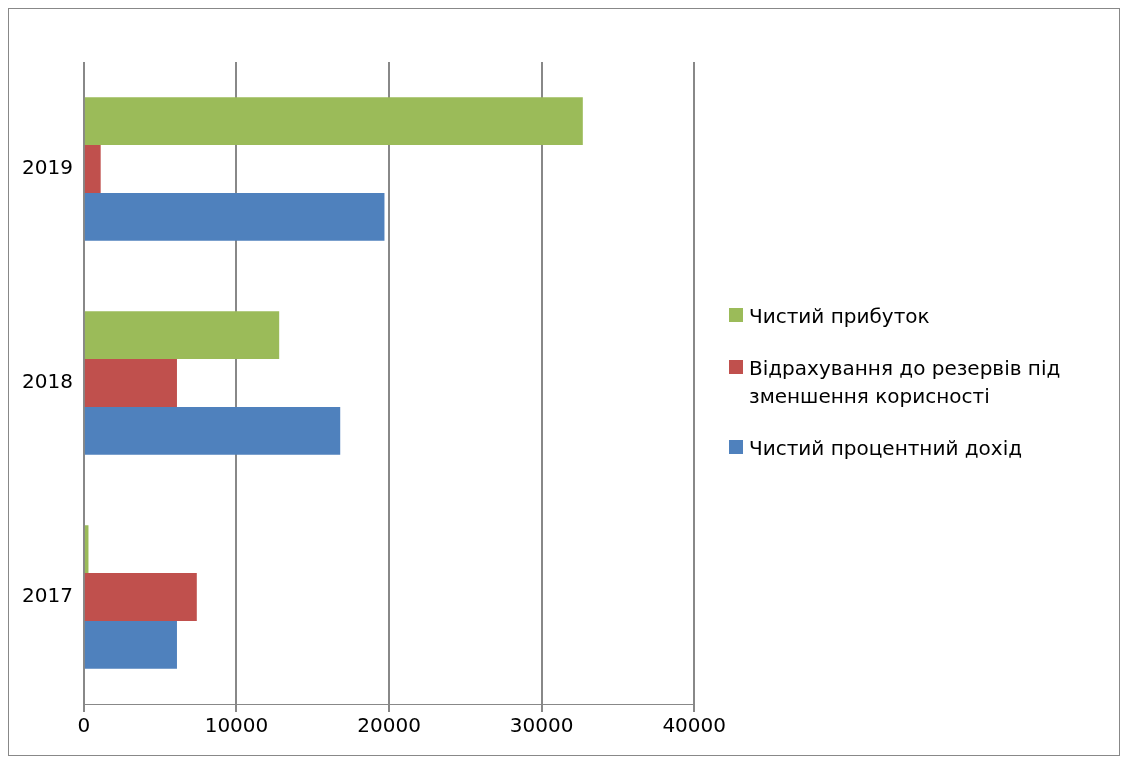 The height and width of the screenshot is (773, 1134). What do you see at coordinates (905, 382) in the screenshot?
I see `legend-label: Відрахування до резервів під зменшення корисності` at bounding box center [905, 382].